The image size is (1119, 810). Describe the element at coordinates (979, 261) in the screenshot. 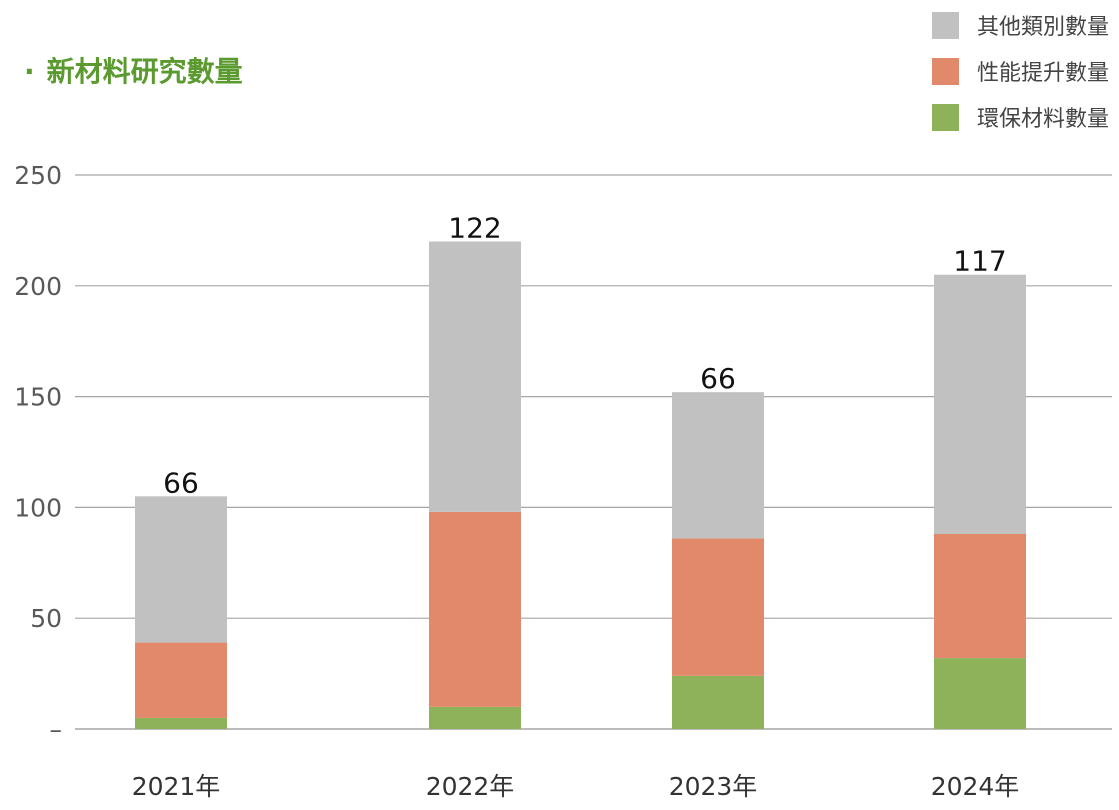

I see `data-label: 117` at that location.